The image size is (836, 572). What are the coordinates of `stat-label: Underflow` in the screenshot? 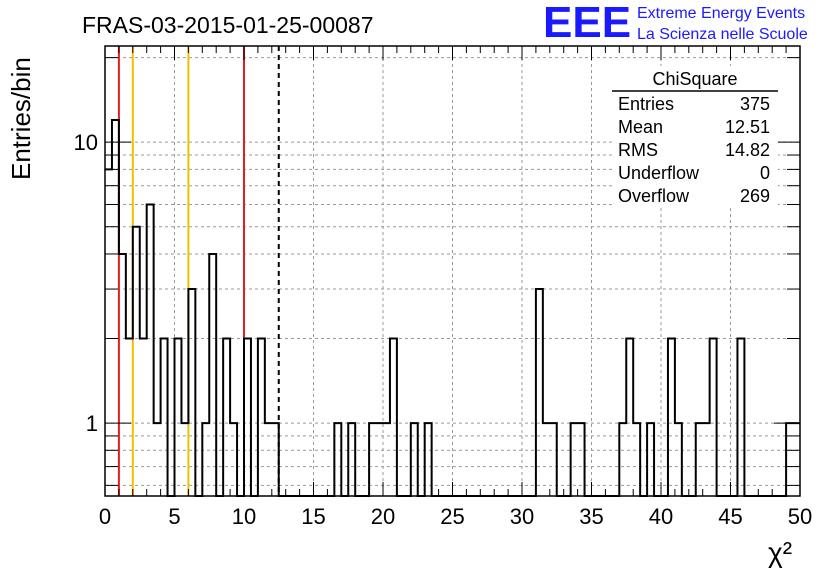 It's located at (659, 173).